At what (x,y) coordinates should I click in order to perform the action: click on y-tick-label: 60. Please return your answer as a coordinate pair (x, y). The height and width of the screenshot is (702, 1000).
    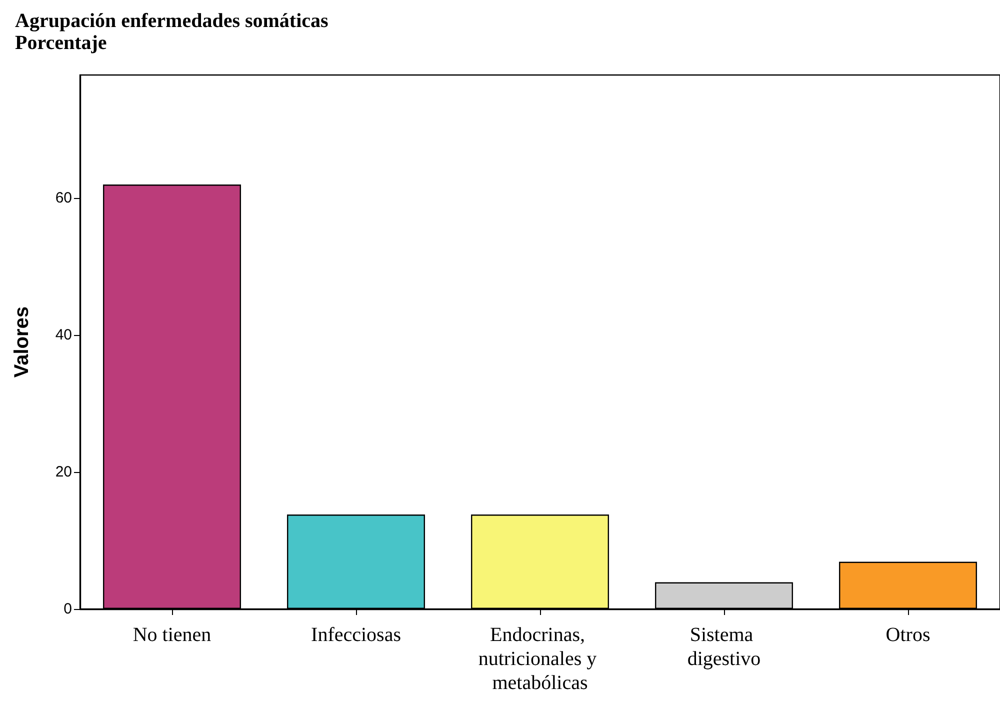
    Looking at the image, I should click on (63, 198).